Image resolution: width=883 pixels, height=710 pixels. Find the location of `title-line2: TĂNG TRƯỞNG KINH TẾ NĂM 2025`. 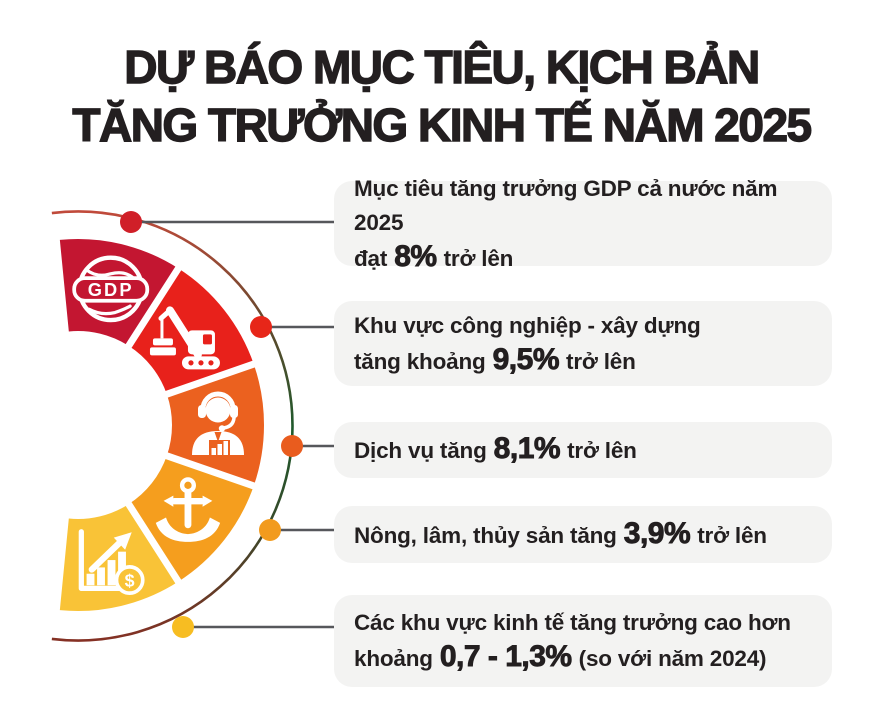

title-line2: TĂNG TRƯỞNG KINH TẾ NĂM 2025 is located at coordinates (442, 124).